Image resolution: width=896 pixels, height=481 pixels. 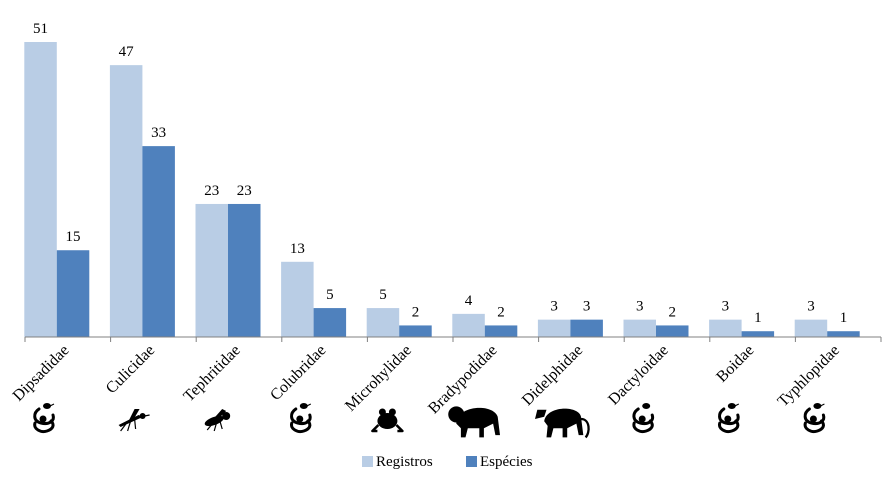 What do you see at coordinates (158, 133) in the screenshot?
I see `data-label: 33` at bounding box center [158, 133].